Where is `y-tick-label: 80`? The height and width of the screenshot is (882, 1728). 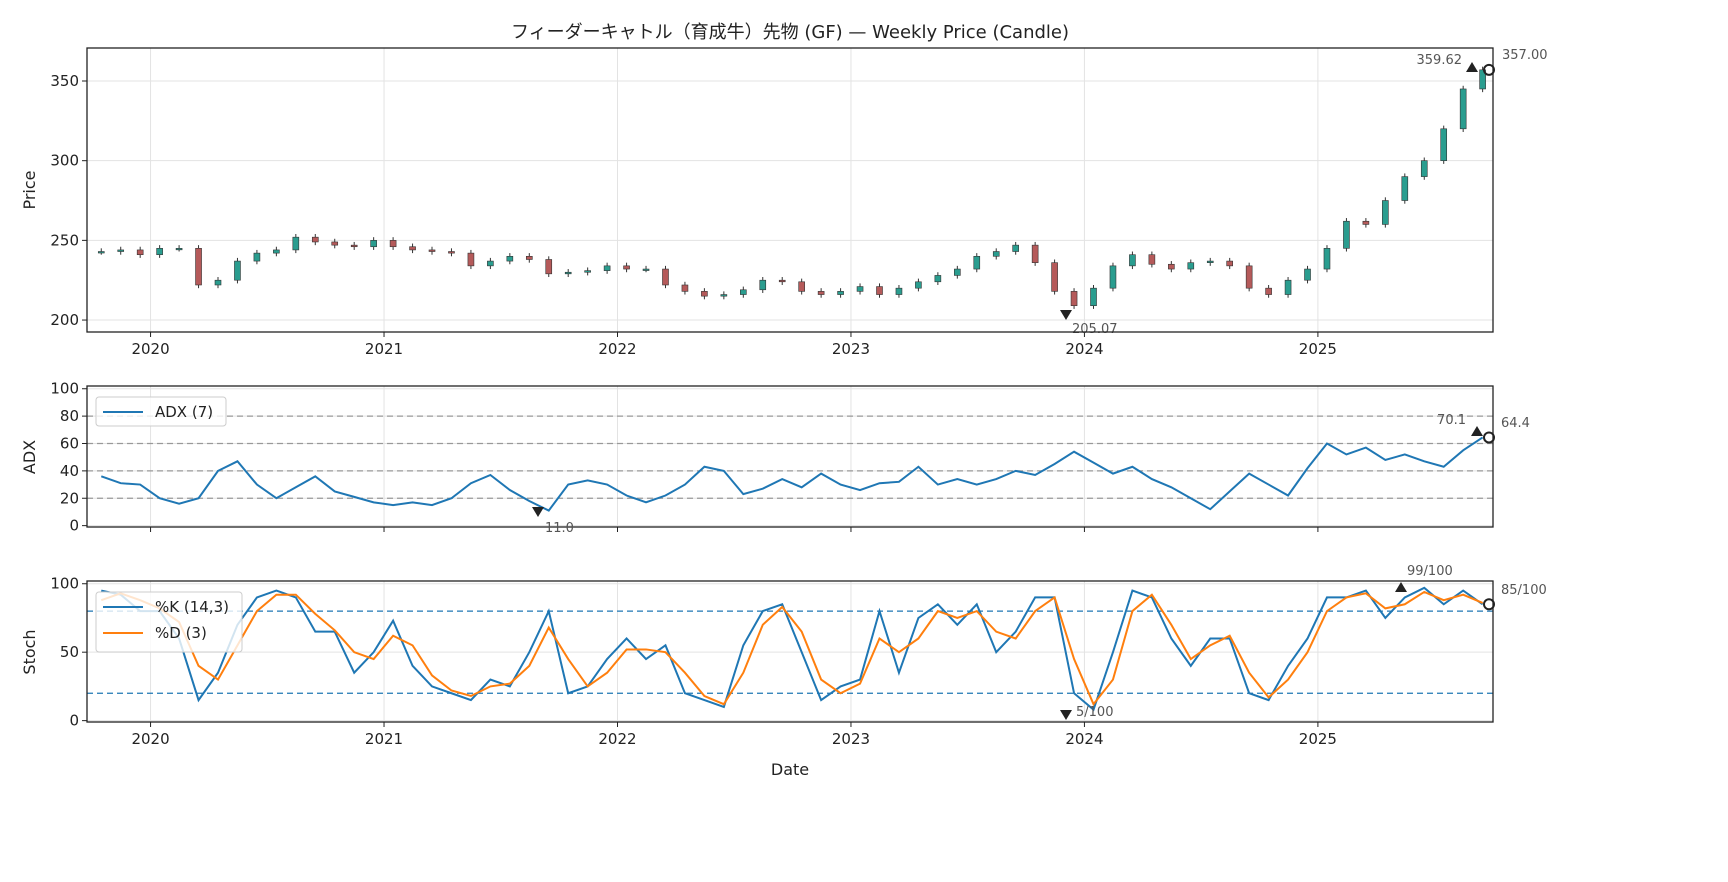
y-tick-label: 80 is located at coordinates (69, 416).